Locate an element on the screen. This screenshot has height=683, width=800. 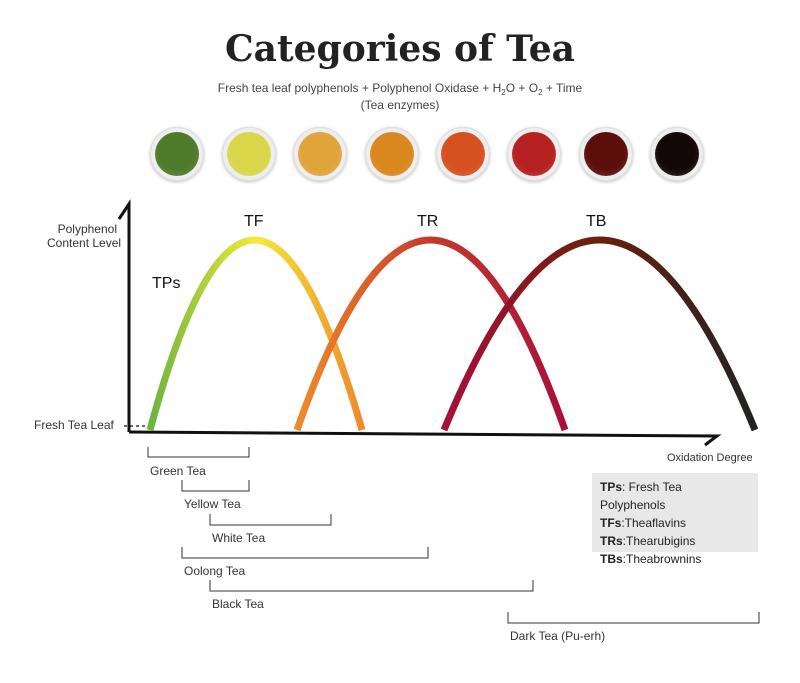
y-axis is located at coordinates (124, 315).